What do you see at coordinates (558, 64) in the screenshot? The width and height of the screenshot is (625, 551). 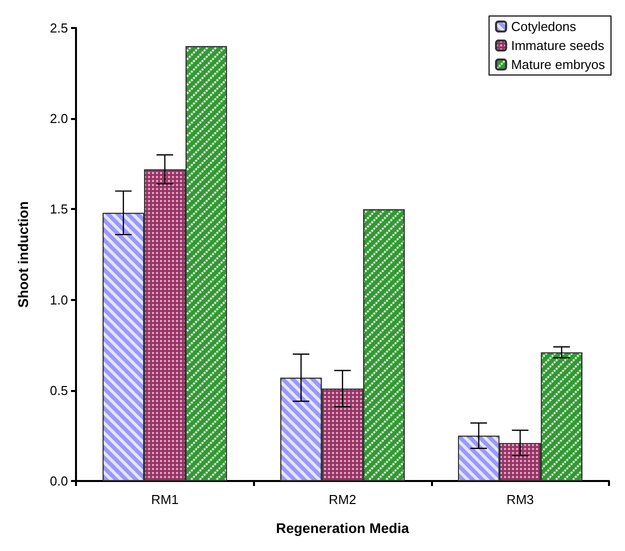 I see `legend-label: Mature embryos` at bounding box center [558, 64].